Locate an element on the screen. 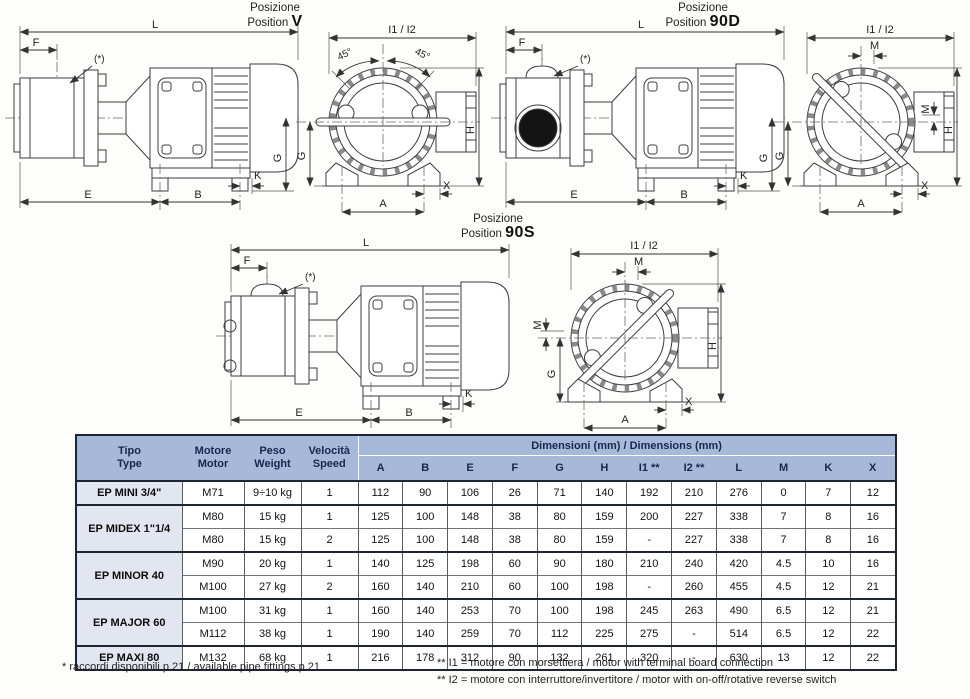  dim-label-i1-i2: I1 / I2 is located at coordinates (880, 30).